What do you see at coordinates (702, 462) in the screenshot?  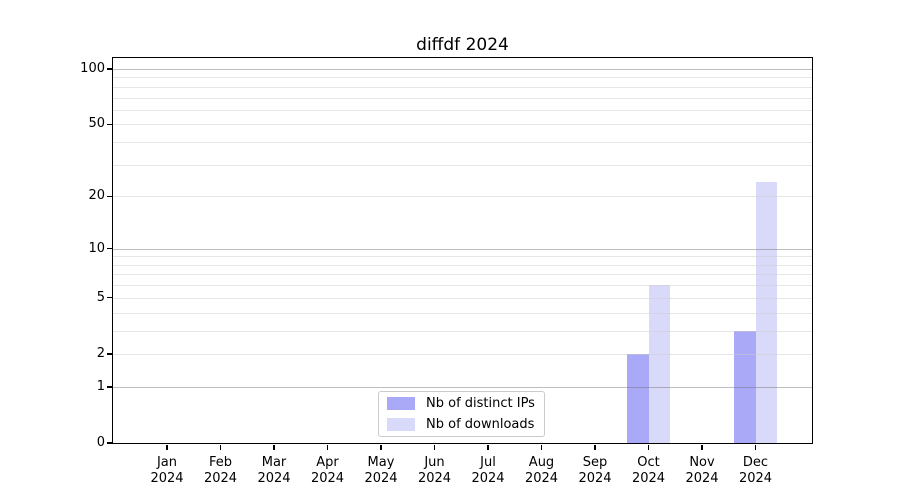 I see `x-tick-label-month: Nov` at bounding box center [702, 462].